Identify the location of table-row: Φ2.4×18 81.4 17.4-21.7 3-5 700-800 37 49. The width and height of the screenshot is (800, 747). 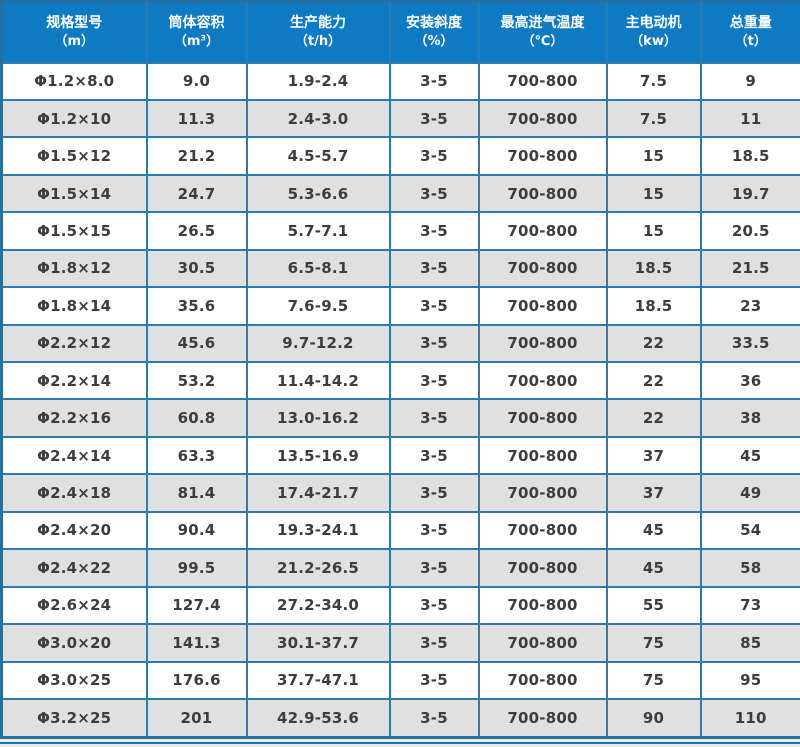
(400, 493).